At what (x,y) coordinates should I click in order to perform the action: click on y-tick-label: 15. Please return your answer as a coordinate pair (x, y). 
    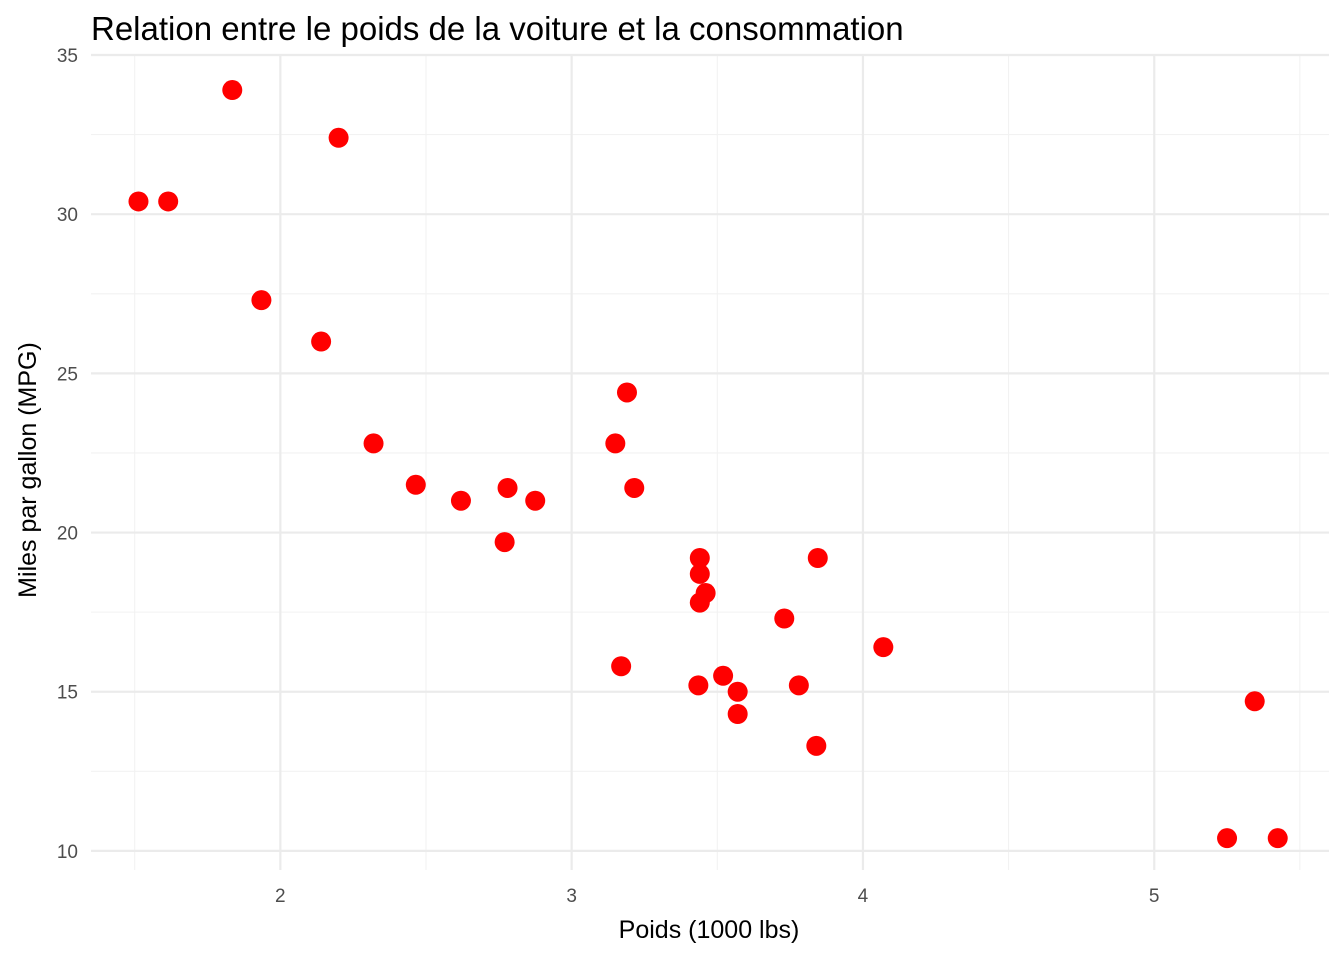
    Looking at the image, I should click on (67, 693).